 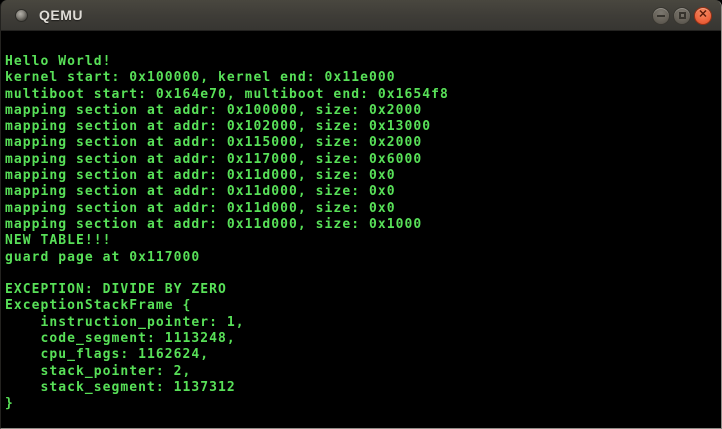 I want to click on console-line: ExceptionStackFrame {, so click(x=98, y=306).